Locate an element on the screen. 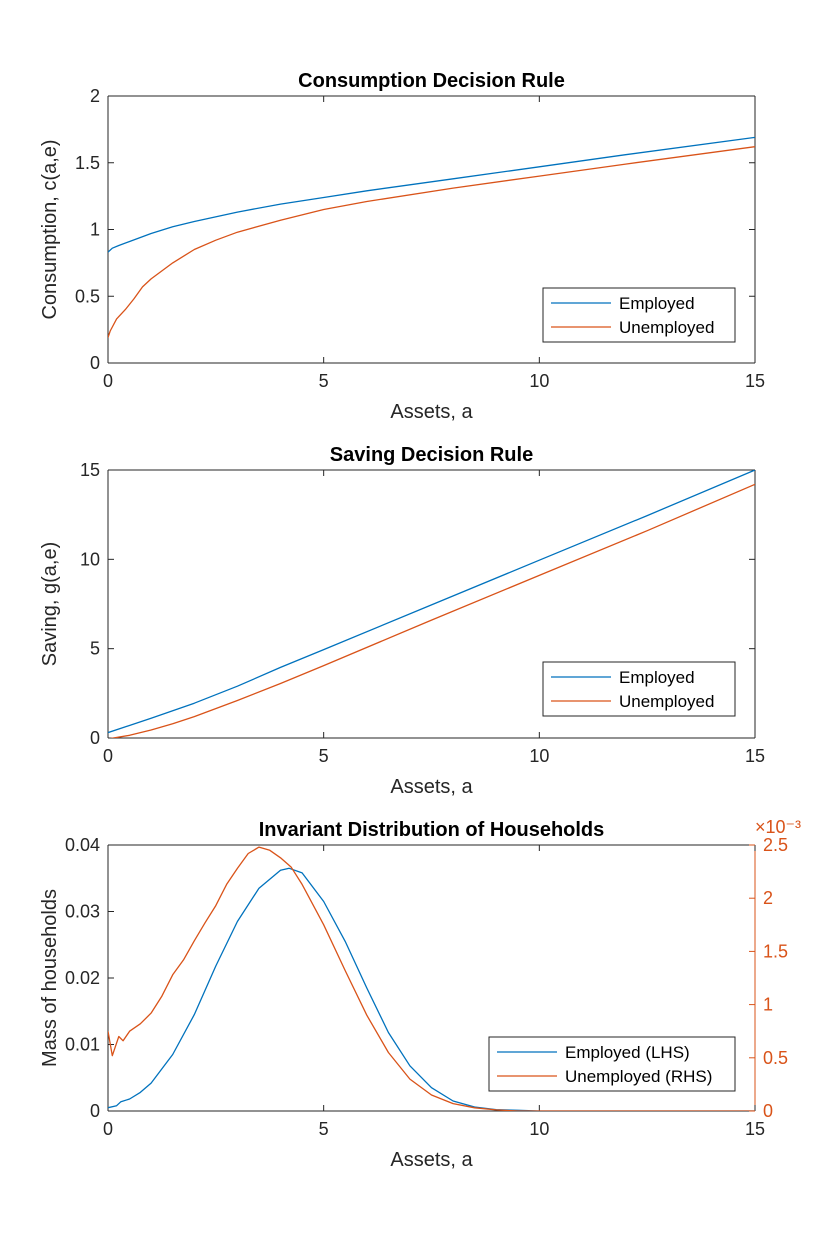 The image size is (833, 1250). y-axis-label: Mass of households is located at coordinates (50, 978).